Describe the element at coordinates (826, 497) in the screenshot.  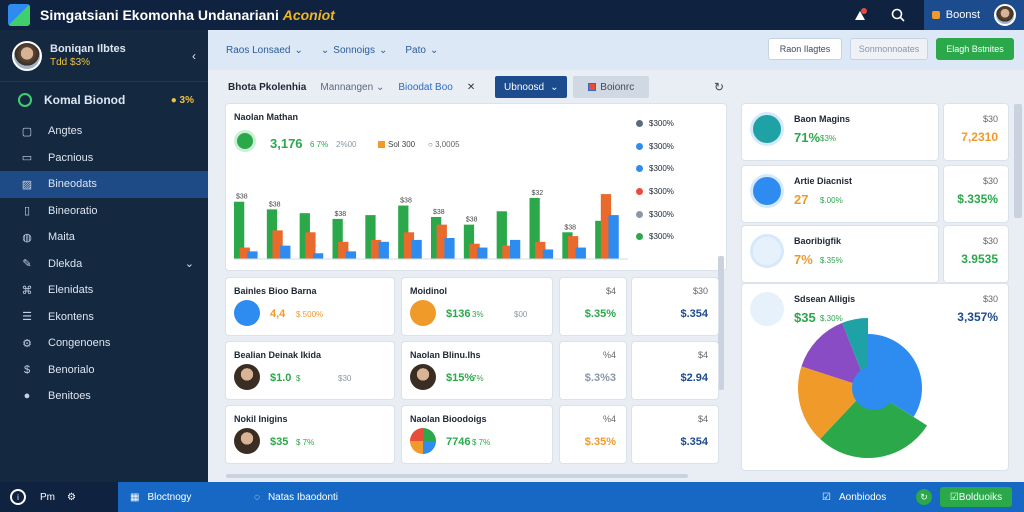
I see `edit-icon: ☑` at that location.